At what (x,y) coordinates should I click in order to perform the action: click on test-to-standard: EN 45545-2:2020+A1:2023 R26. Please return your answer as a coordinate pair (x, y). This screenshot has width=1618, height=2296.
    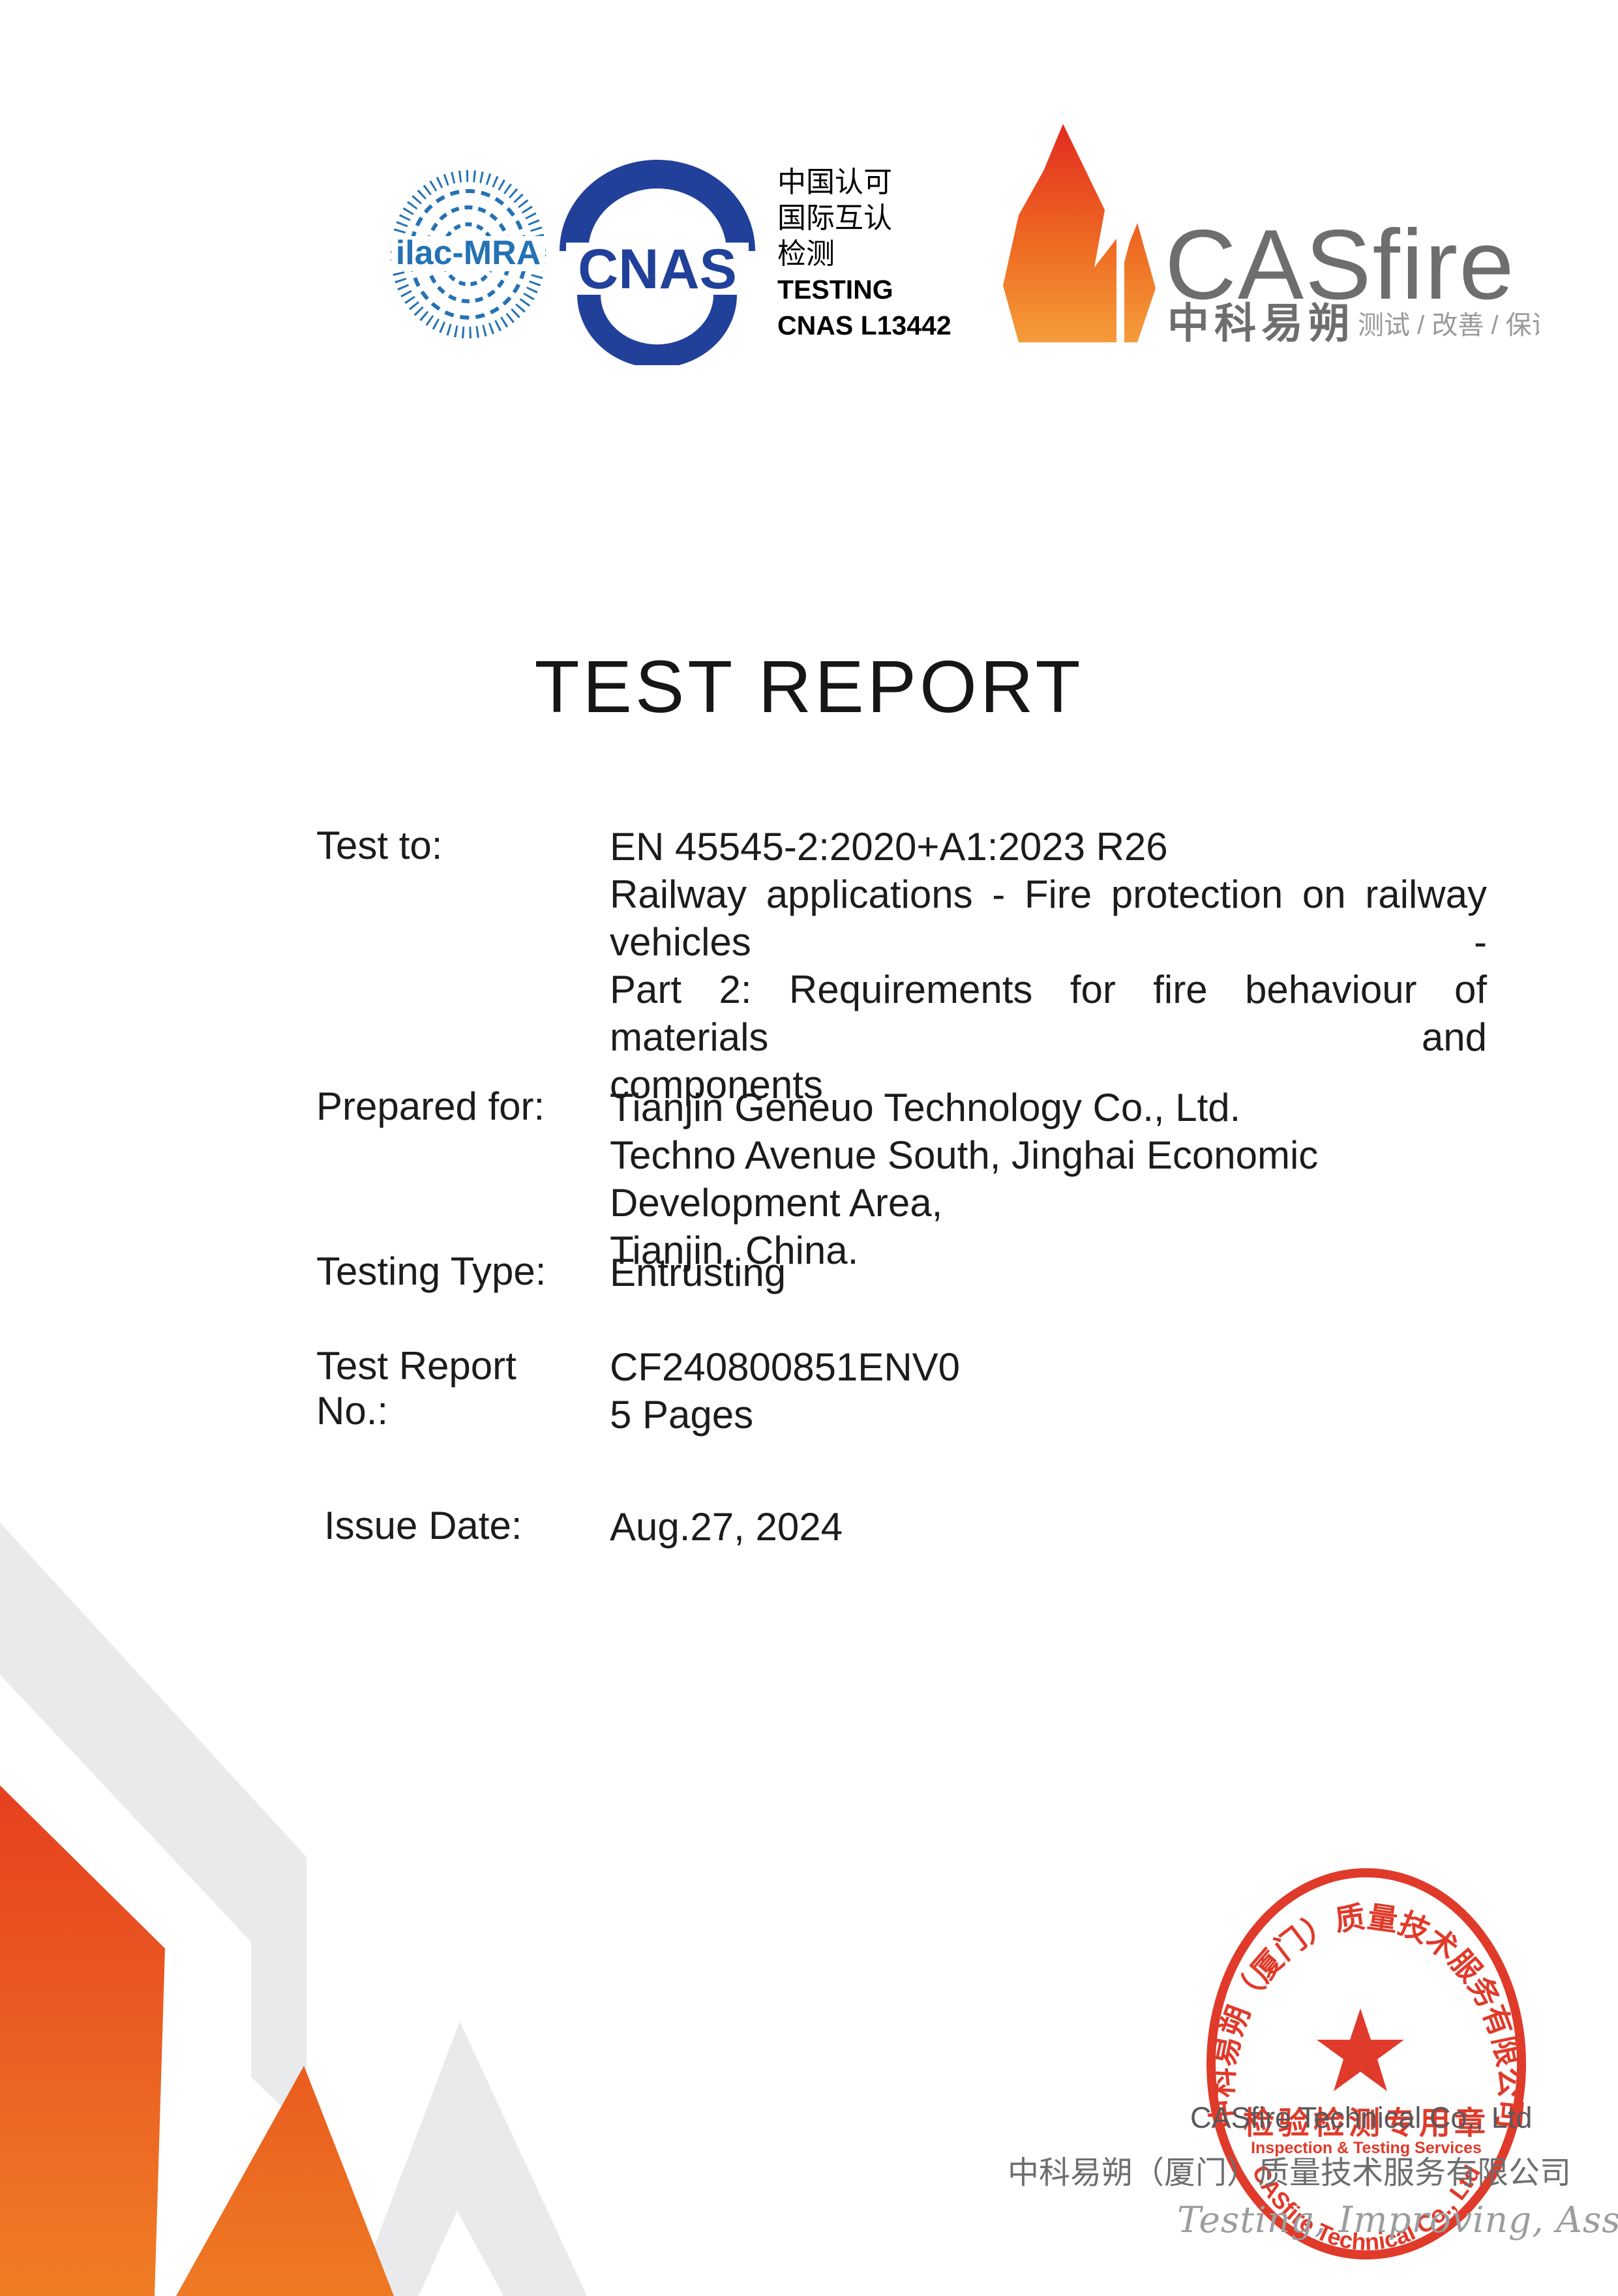
    Looking at the image, I should click on (889, 847).